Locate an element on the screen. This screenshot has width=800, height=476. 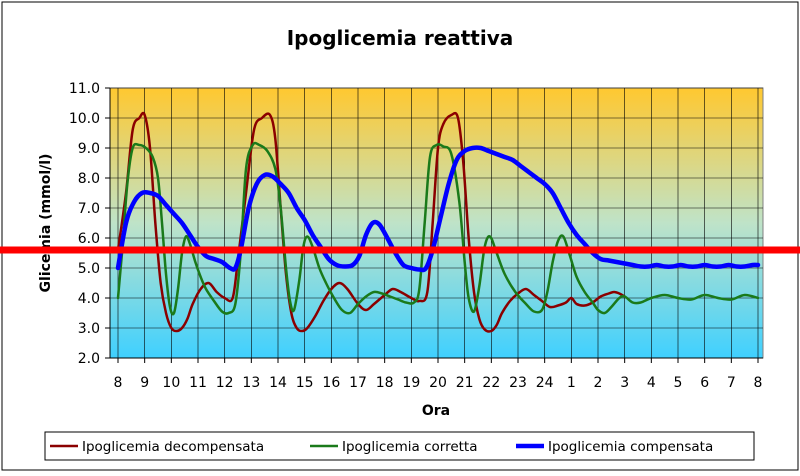
x-tick-label: 11 is located at coordinates (198, 383).